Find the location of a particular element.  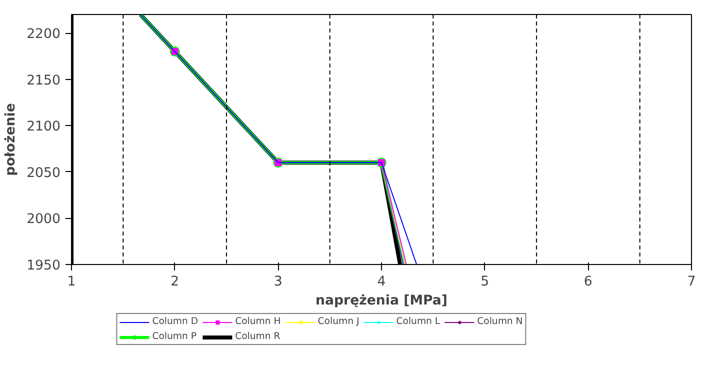

x-tick-label: 6 is located at coordinates (588, 282).